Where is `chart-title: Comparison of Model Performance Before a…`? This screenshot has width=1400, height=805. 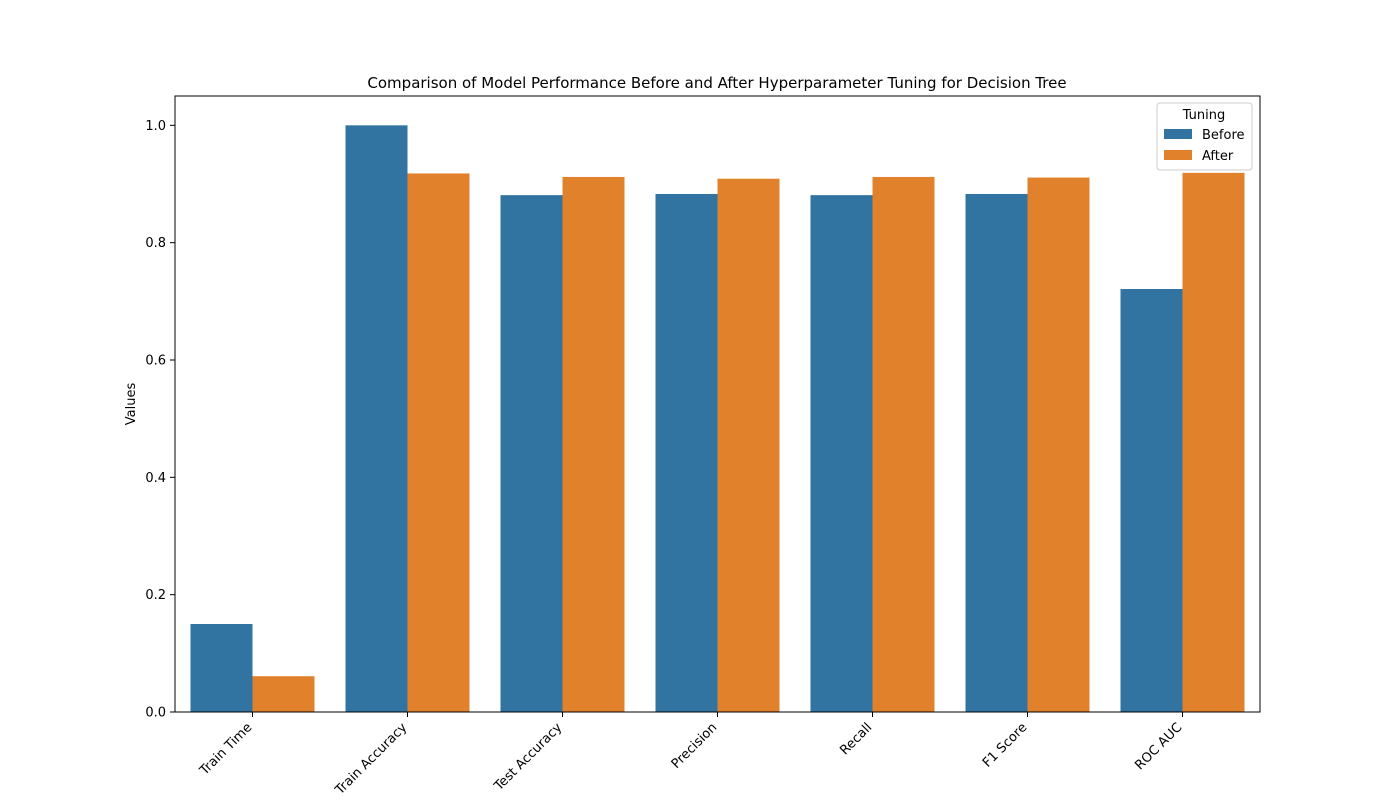 chart-title: Comparison of Model Performance Before a… is located at coordinates (716, 83).